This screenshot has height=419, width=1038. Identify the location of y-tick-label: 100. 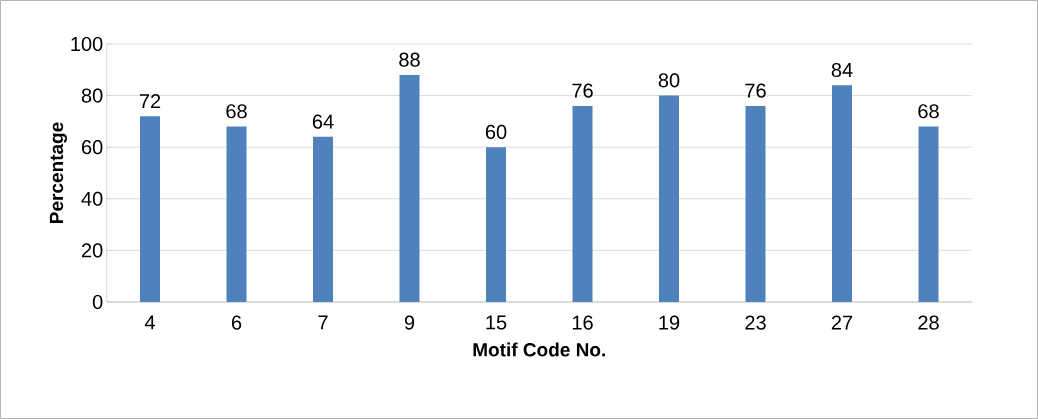
(87, 44).